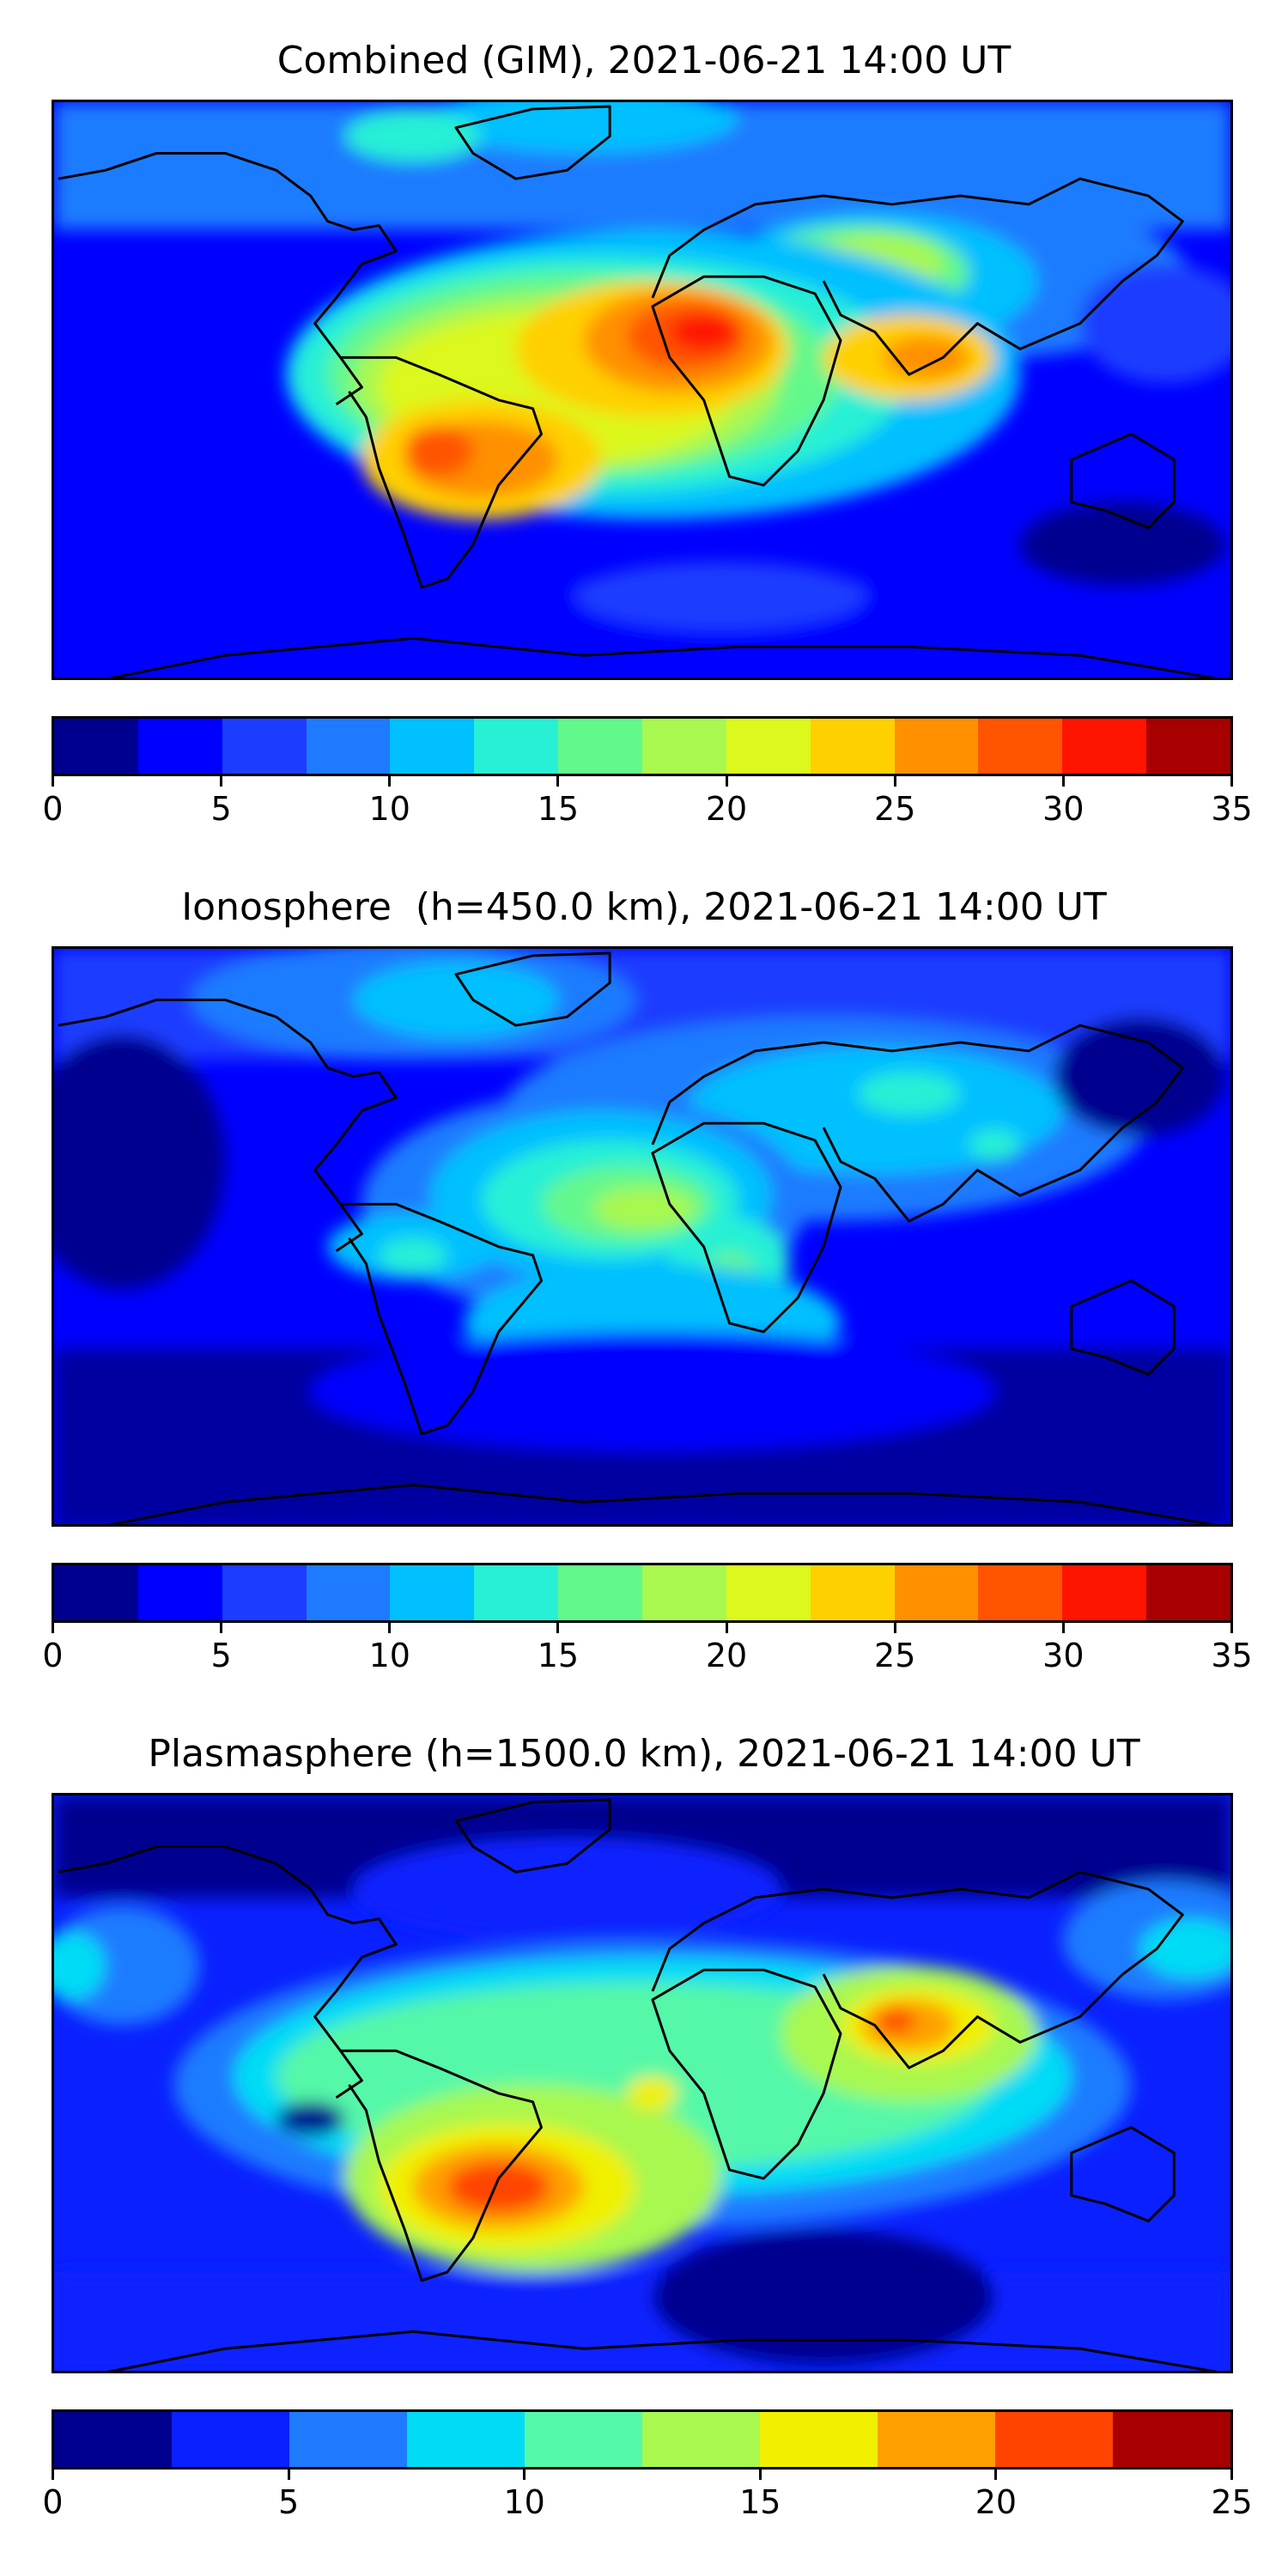 This screenshot has width=1288, height=2576. I want to click on combined-title: Combined (GIM), 2021-06-21 14:00 UT, so click(644, 61).